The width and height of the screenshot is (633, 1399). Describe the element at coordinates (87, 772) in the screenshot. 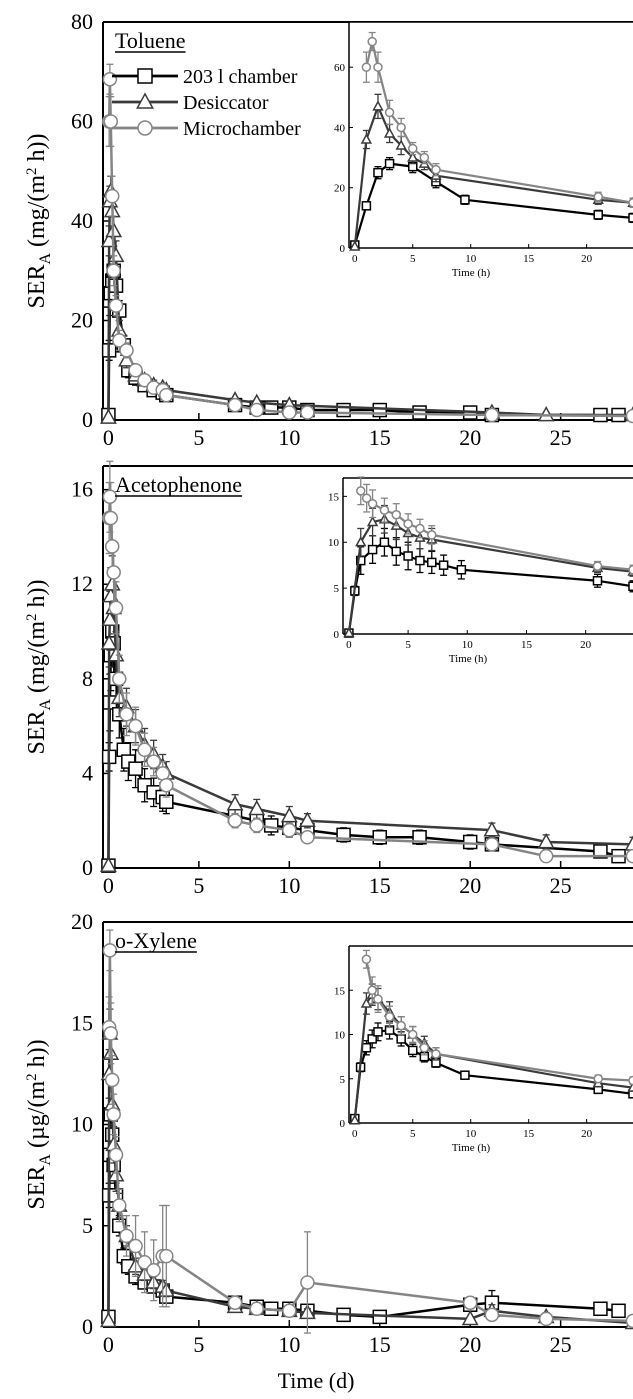

I see `y-tick-label: 4` at that location.